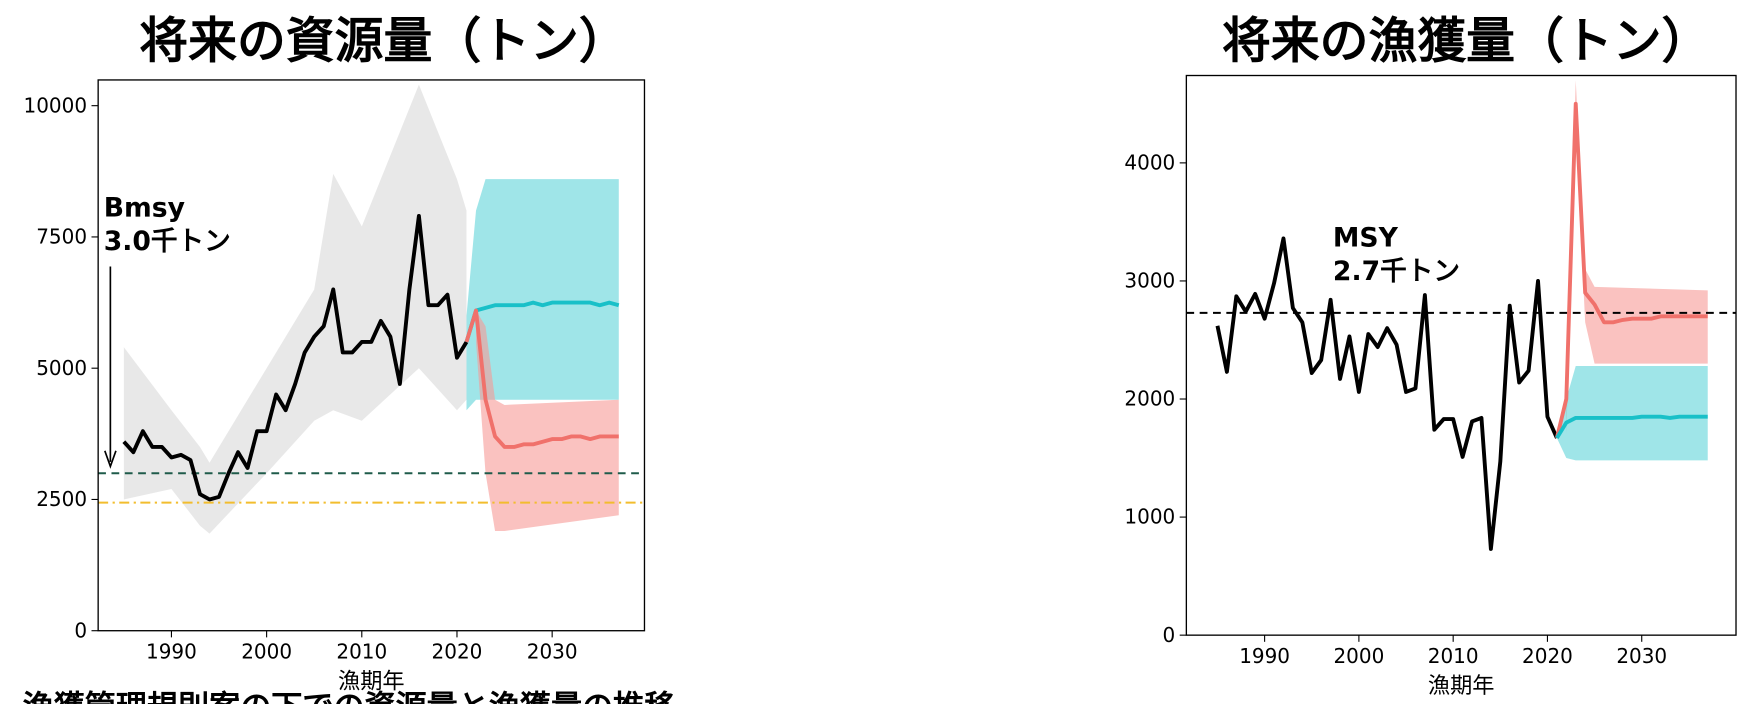  What do you see at coordinates (61, 368) in the screenshot?
I see `y-tick-label: 5000` at bounding box center [61, 368].